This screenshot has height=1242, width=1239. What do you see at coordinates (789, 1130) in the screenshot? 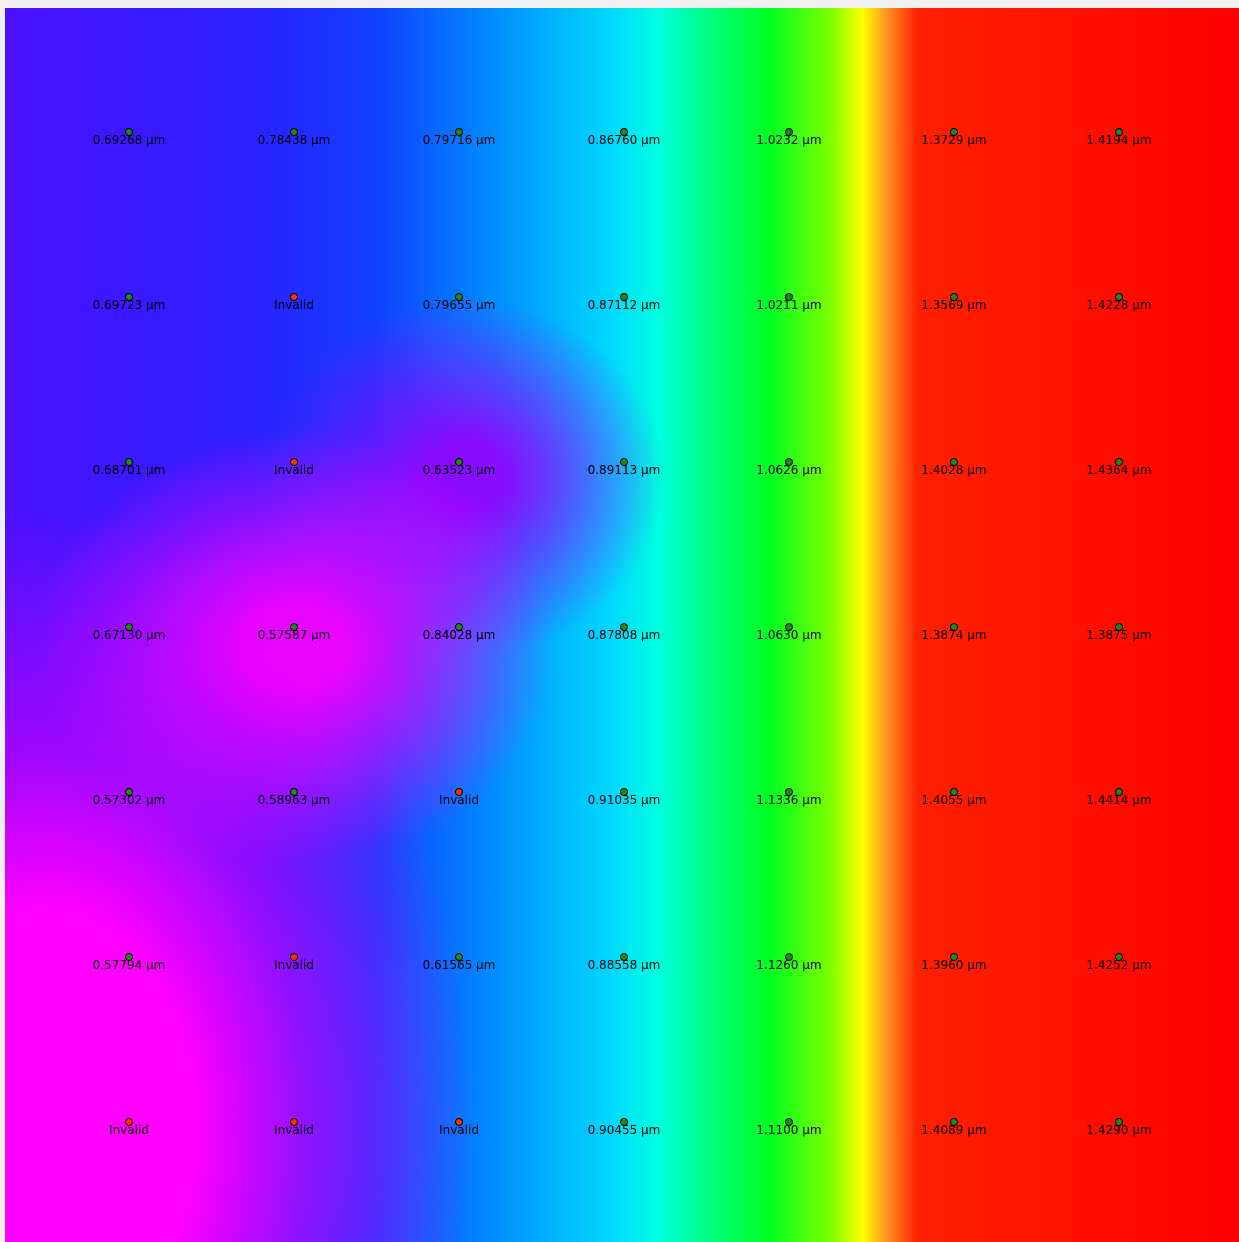
I see `point-label: 1.1100 μm` at bounding box center [789, 1130].